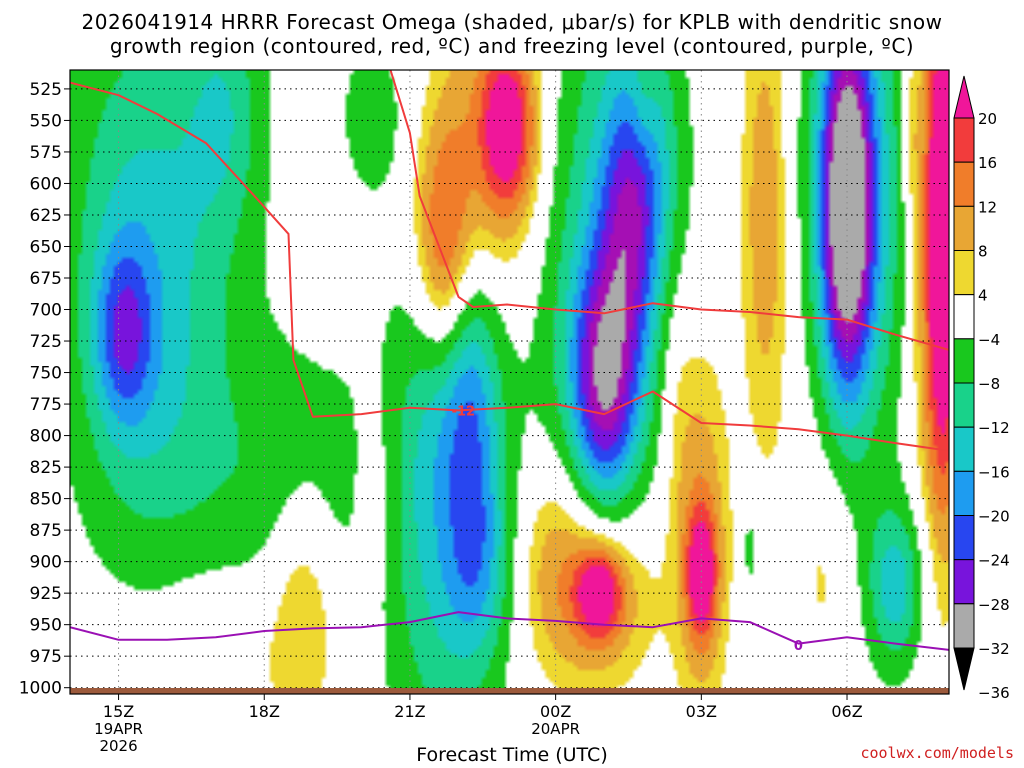 The width and height of the screenshot is (1024, 768). What do you see at coordinates (46, 437) in the screenshot?
I see `y-tick-label-800: 800` at bounding box center [46, 437].